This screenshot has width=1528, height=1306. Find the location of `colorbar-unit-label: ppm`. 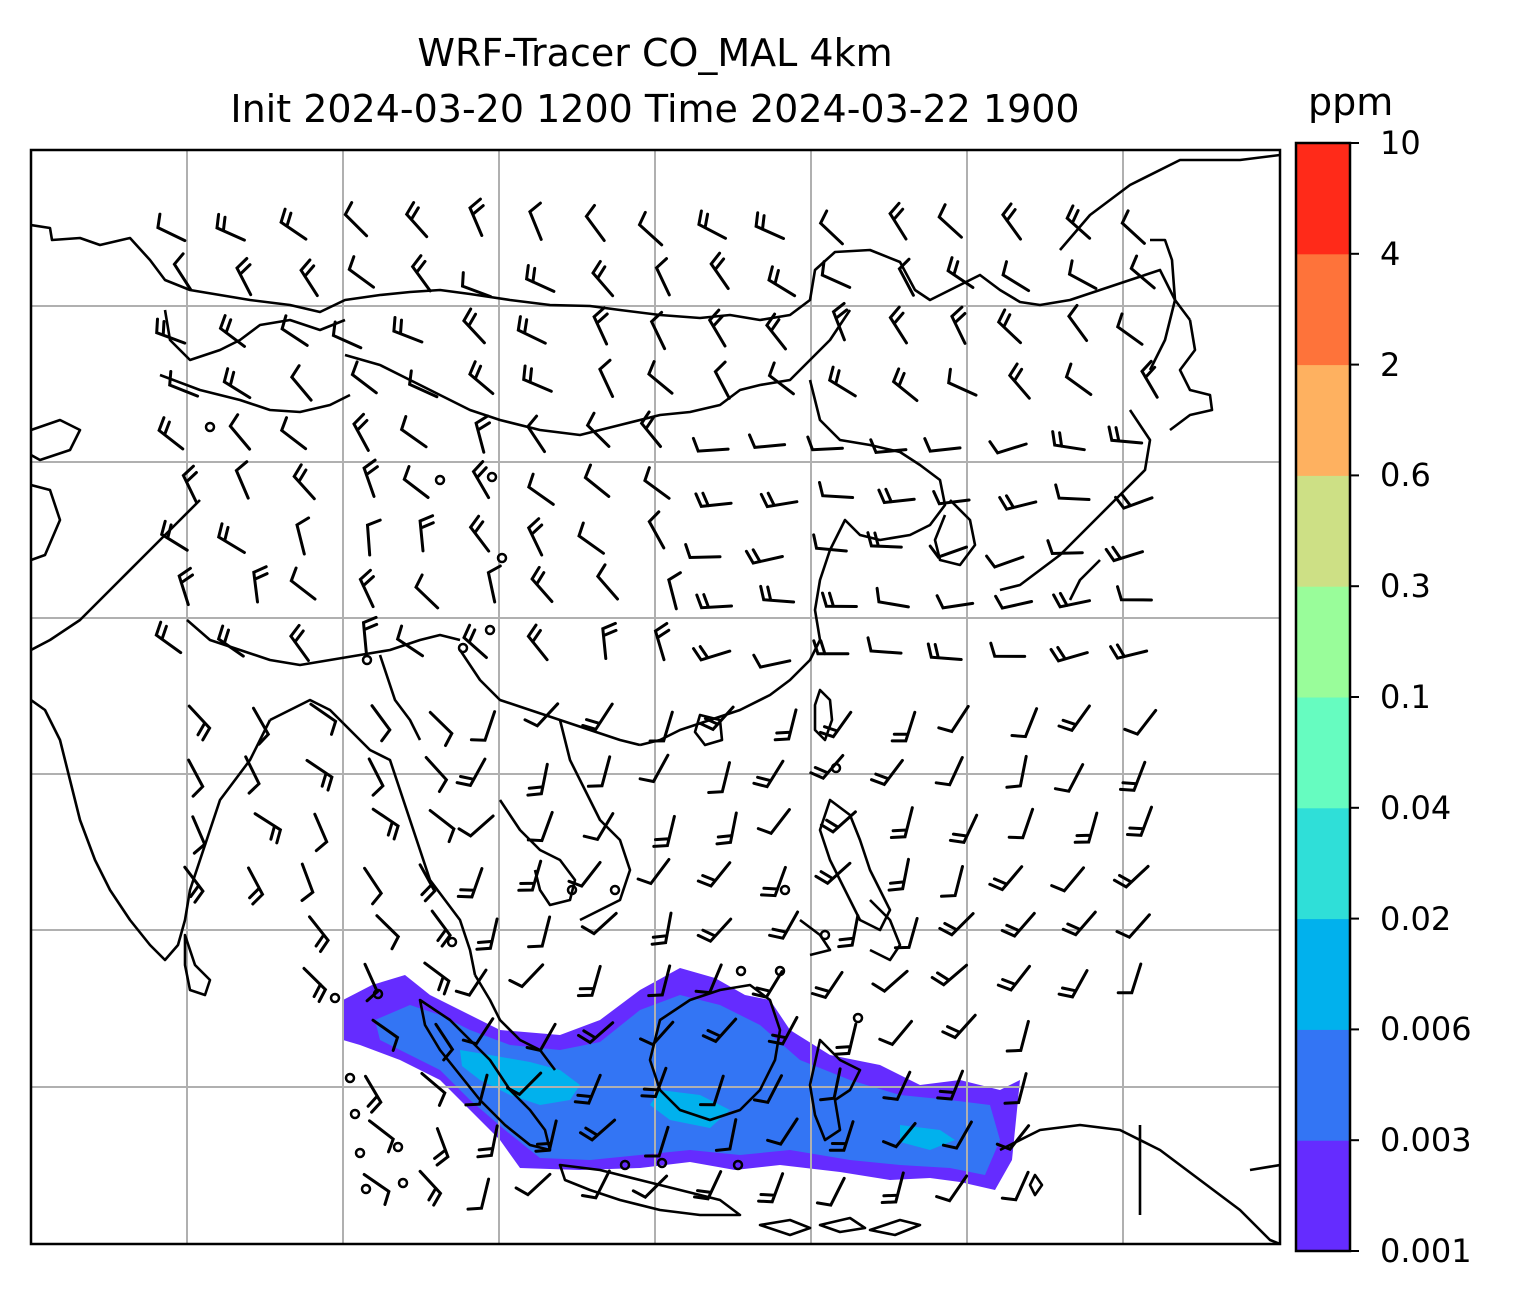

colorbar-unit-label: ppm is located at coordinates (1351, 102).